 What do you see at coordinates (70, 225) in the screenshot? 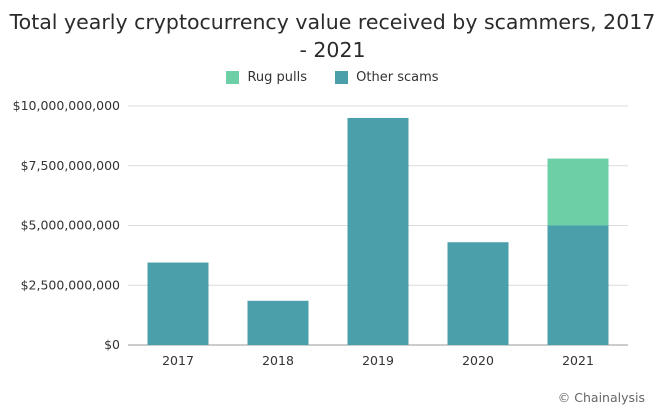
I see `y-tick-label: $5,000,000,000` at bounding box center [70, 225].